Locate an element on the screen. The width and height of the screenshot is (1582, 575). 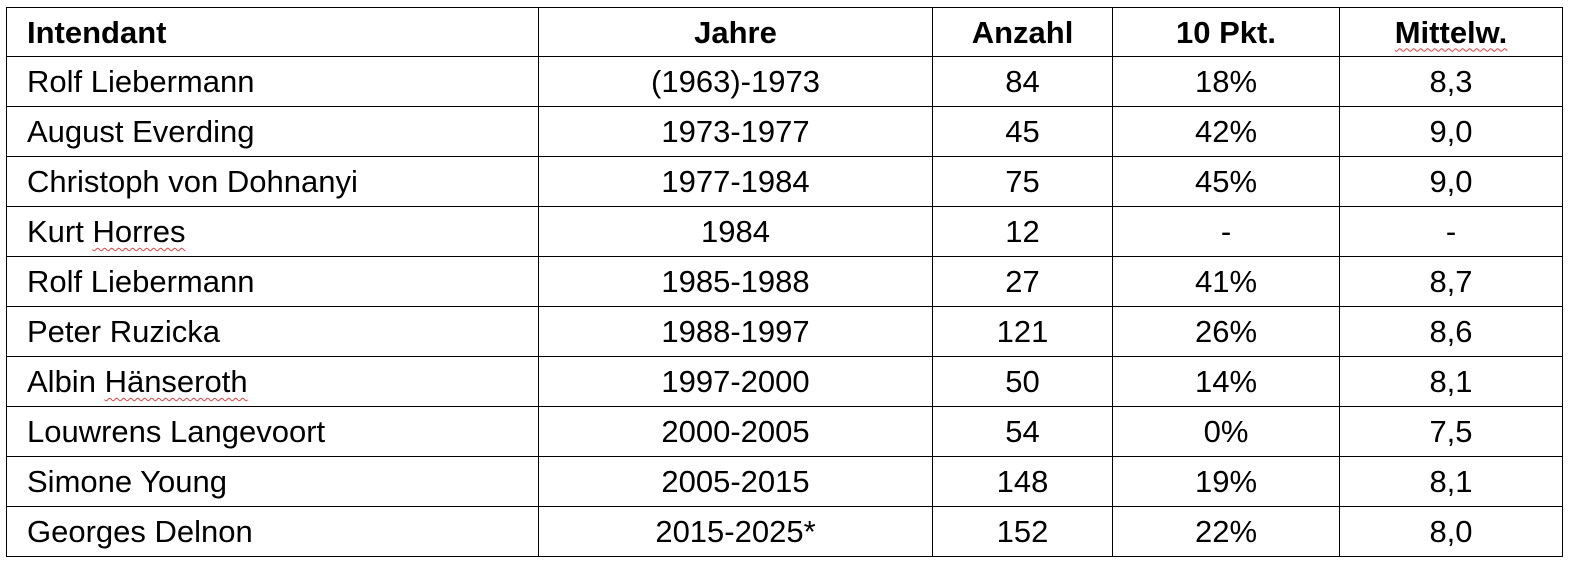
cell-anzahl: 54 is located at coordinates (1022, 431).